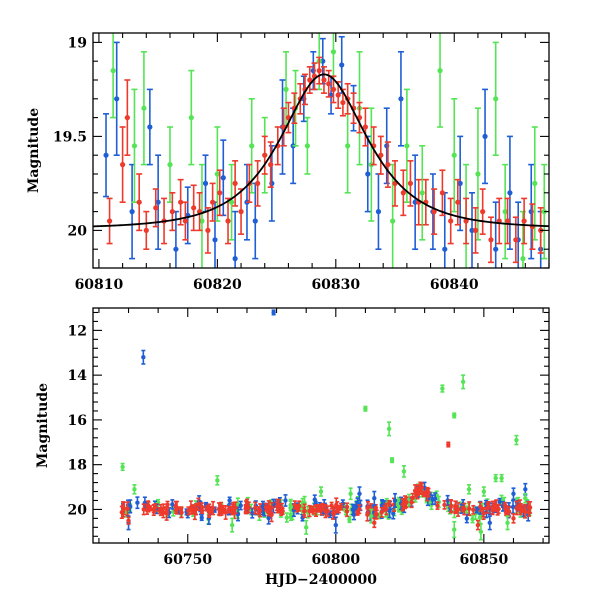 Image resolution: width=600 pixels, height=600 pixels. What do you see at coordinates (247, 502) in the screenshot?
I see `bottom-red-point` at bounding box center [247, 502].